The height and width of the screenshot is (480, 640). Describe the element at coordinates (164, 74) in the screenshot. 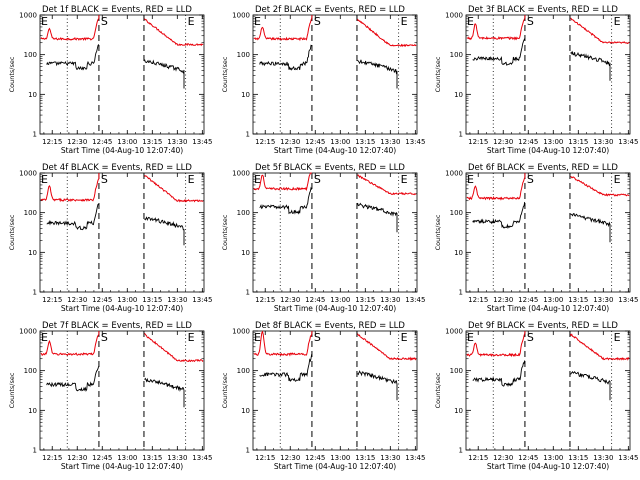

I see `events-series-after` at that location.